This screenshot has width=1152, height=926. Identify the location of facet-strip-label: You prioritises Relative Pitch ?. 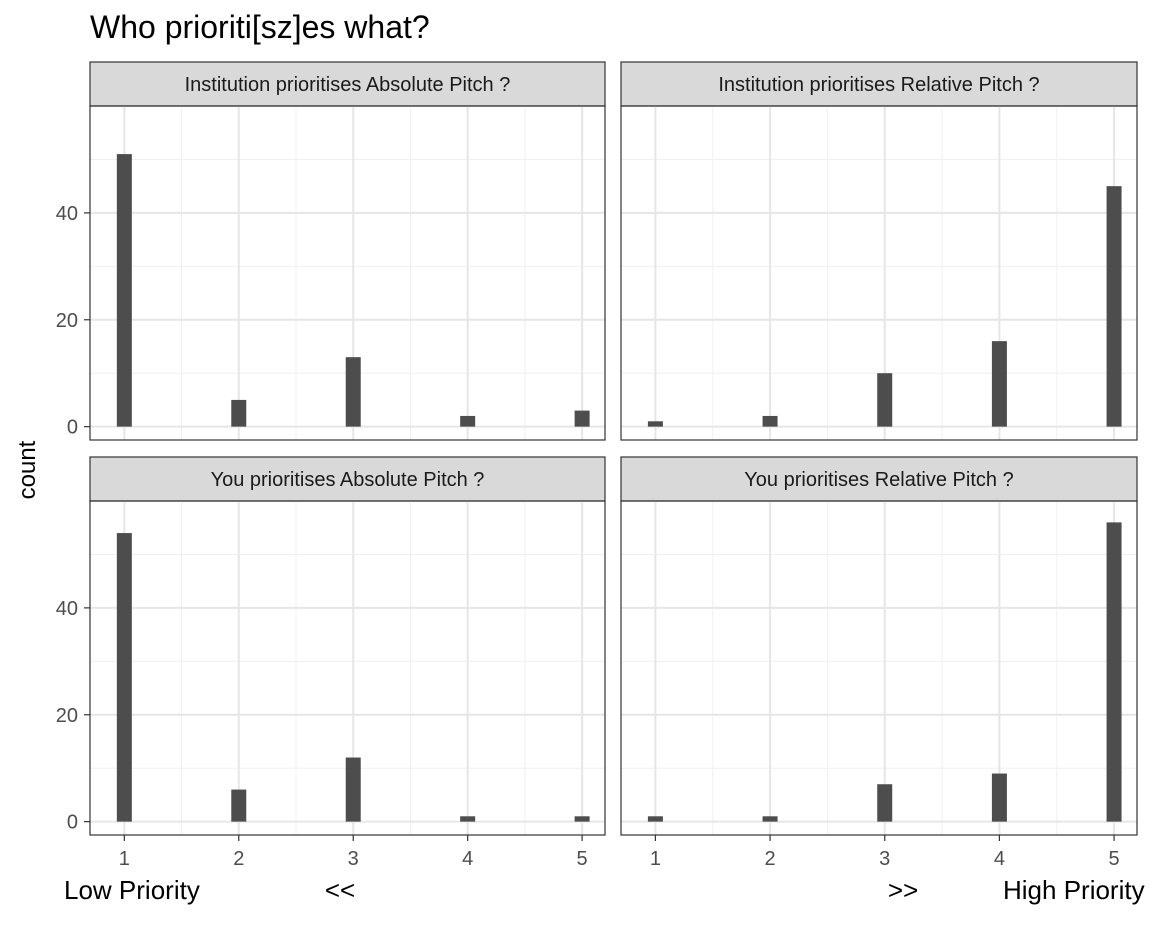
(878, 480).